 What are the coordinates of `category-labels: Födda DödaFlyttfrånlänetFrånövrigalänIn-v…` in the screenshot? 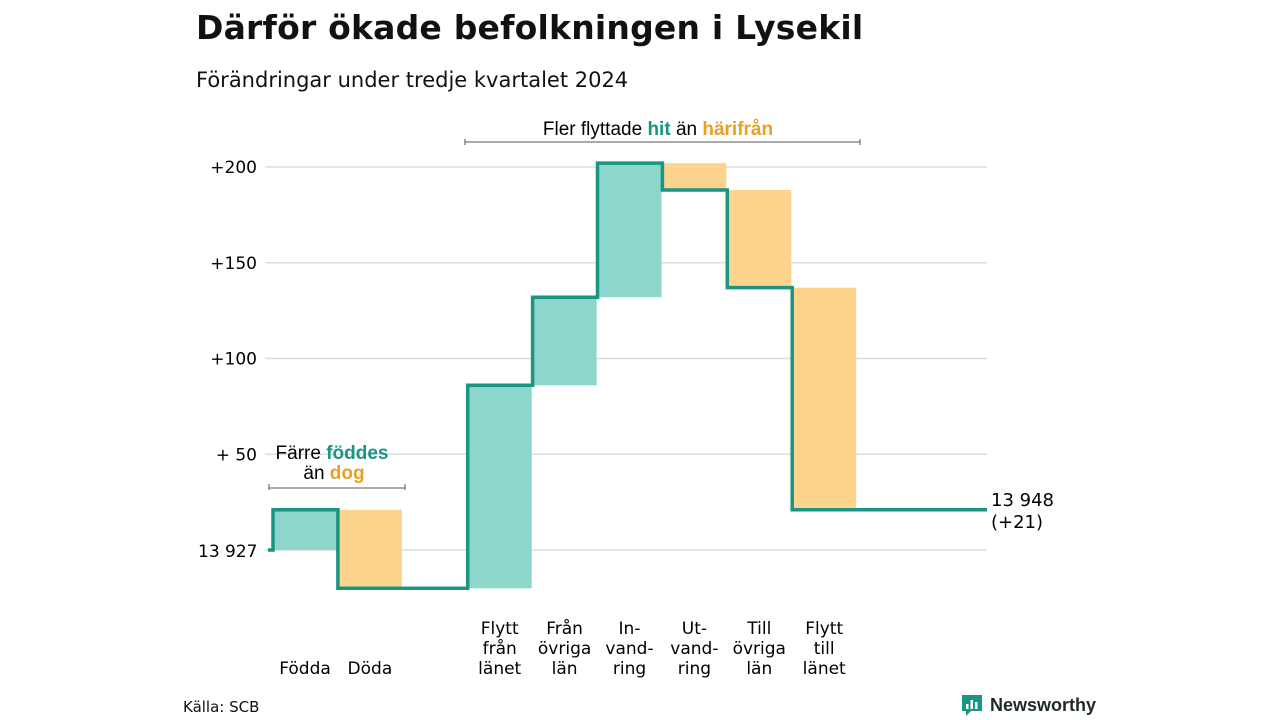 It's located at (562, 648).